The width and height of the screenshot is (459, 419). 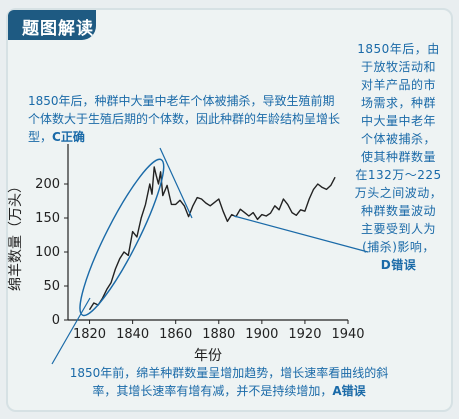 What do you see at coordinates (398, 175) in the screenshot?
I see `annotation-right-line: 在132万～225` at bounding box center [398, 175].